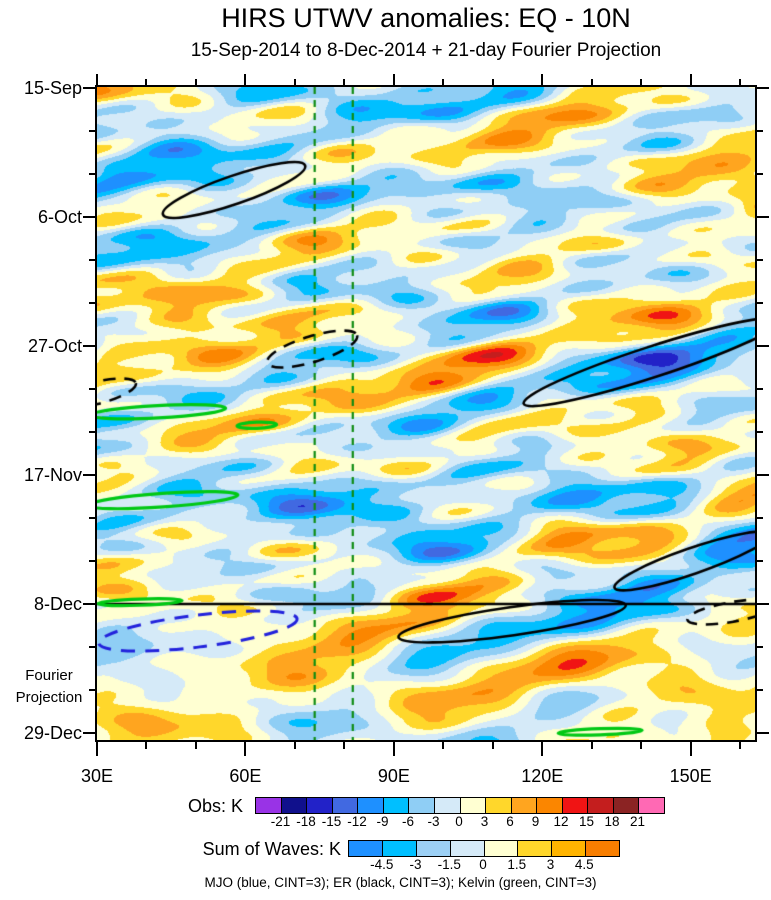 The width and height of the screenshot is (771, 900). What do you see at coordinates (510, 821) in the screenshot?
I see `colorbar-tick-label: 6` at bounding box center [510, 821].